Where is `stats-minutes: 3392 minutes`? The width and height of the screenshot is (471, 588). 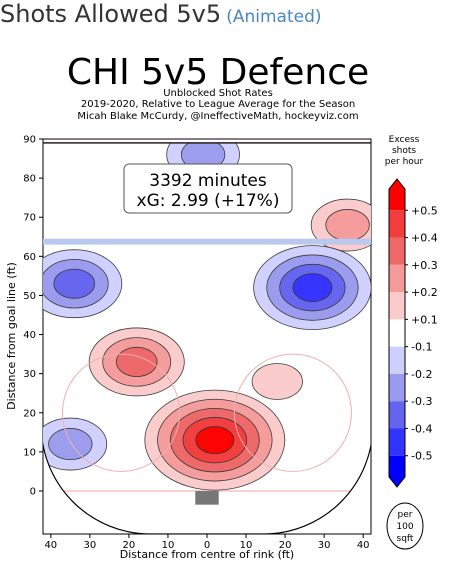 stats-minutes: 3392 minutes is located at coordinates (208, 181).